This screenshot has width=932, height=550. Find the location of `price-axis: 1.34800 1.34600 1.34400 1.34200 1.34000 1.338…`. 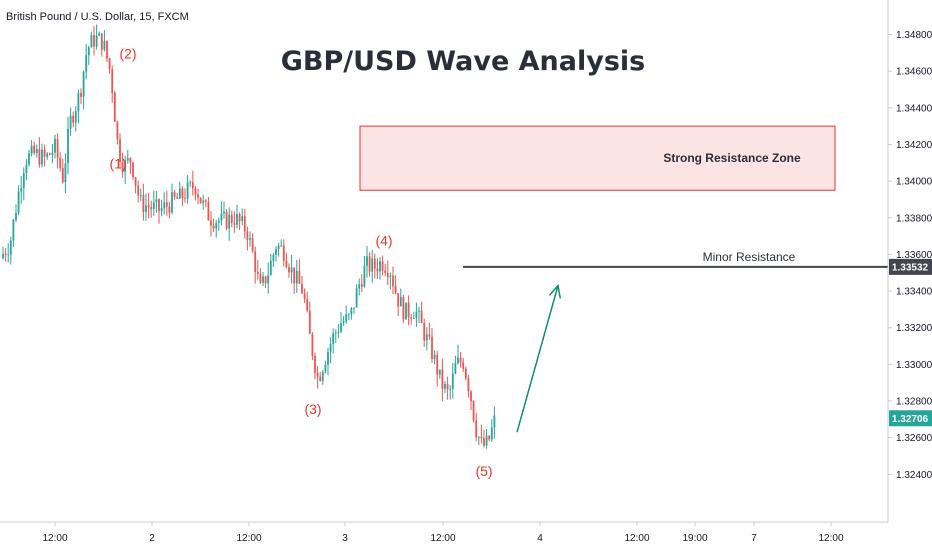

price-axis: 1.34800 1.34600 1.34400 1.34200 1.34000 1.338… is located at coordinates (909, 261).